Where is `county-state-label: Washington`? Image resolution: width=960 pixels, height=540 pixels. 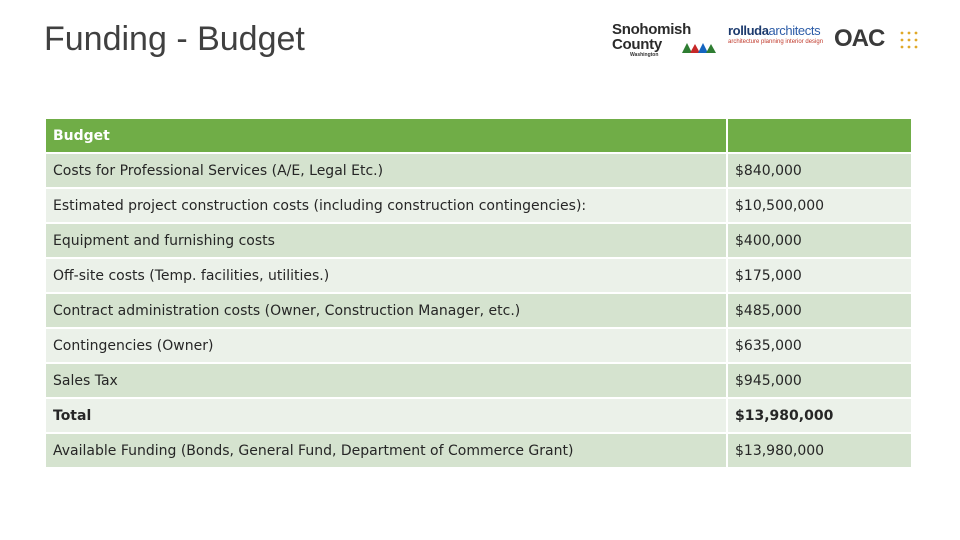 county-state-label: Washington is located at coordinates (644, 55).